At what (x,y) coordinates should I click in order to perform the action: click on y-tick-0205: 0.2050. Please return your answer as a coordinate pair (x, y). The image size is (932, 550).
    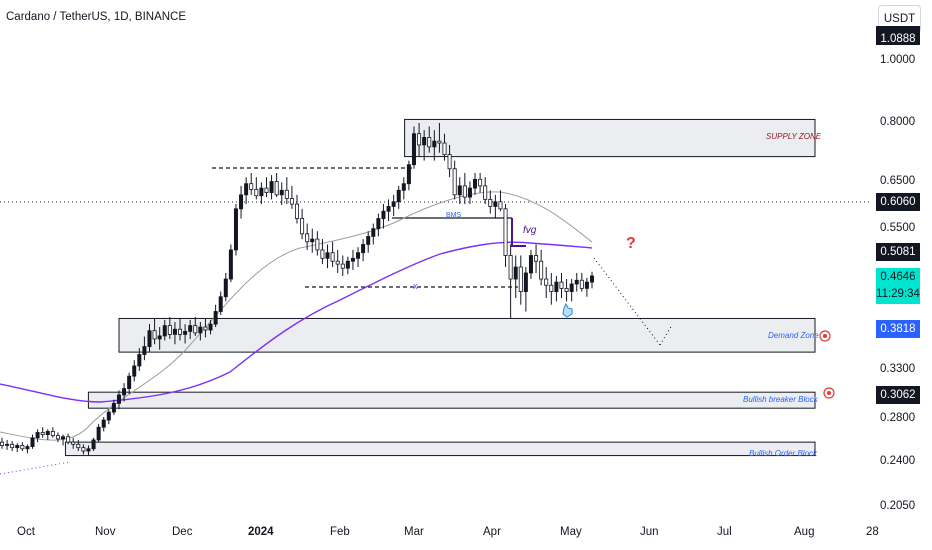
    Looking at the image, I should click on (898, 506).